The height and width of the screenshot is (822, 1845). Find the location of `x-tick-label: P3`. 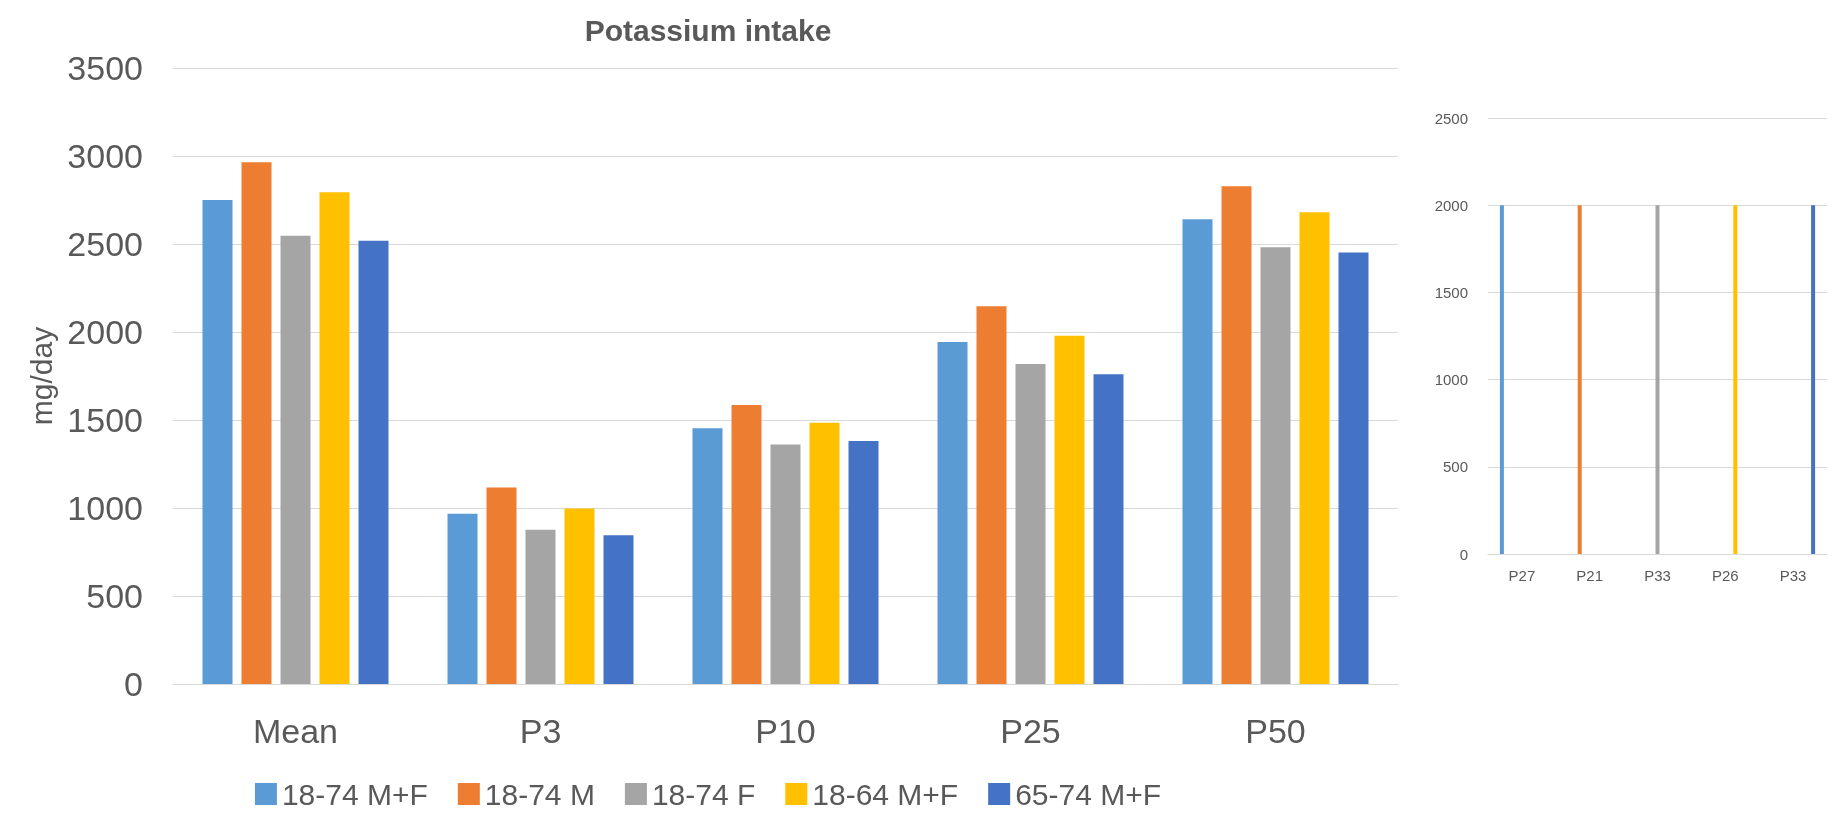

x-tick-label: P3 is located at coordinates (540, 731).